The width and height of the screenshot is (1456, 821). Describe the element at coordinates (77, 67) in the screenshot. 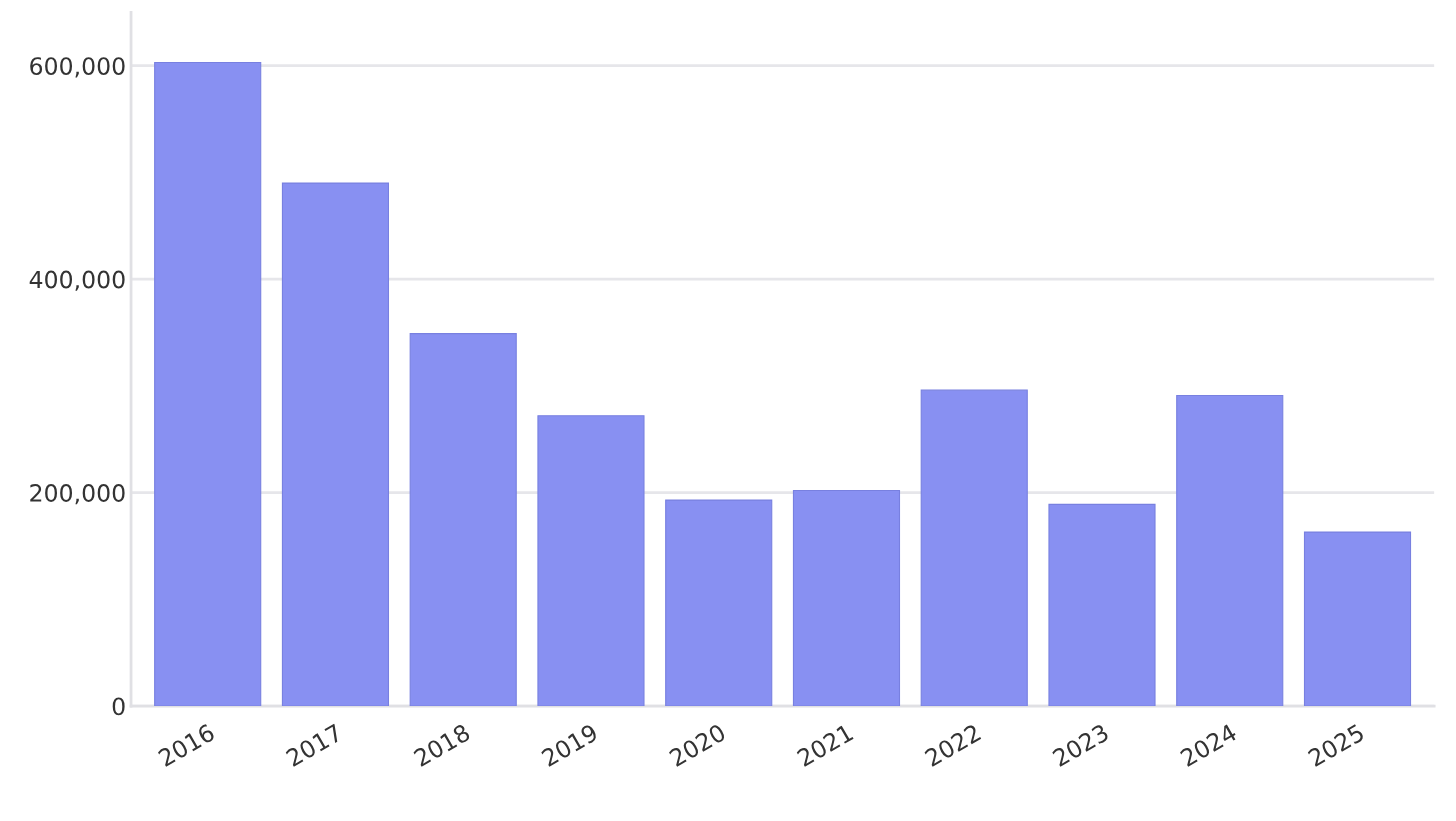

I see `y-tick-label: 600,000` at that location.